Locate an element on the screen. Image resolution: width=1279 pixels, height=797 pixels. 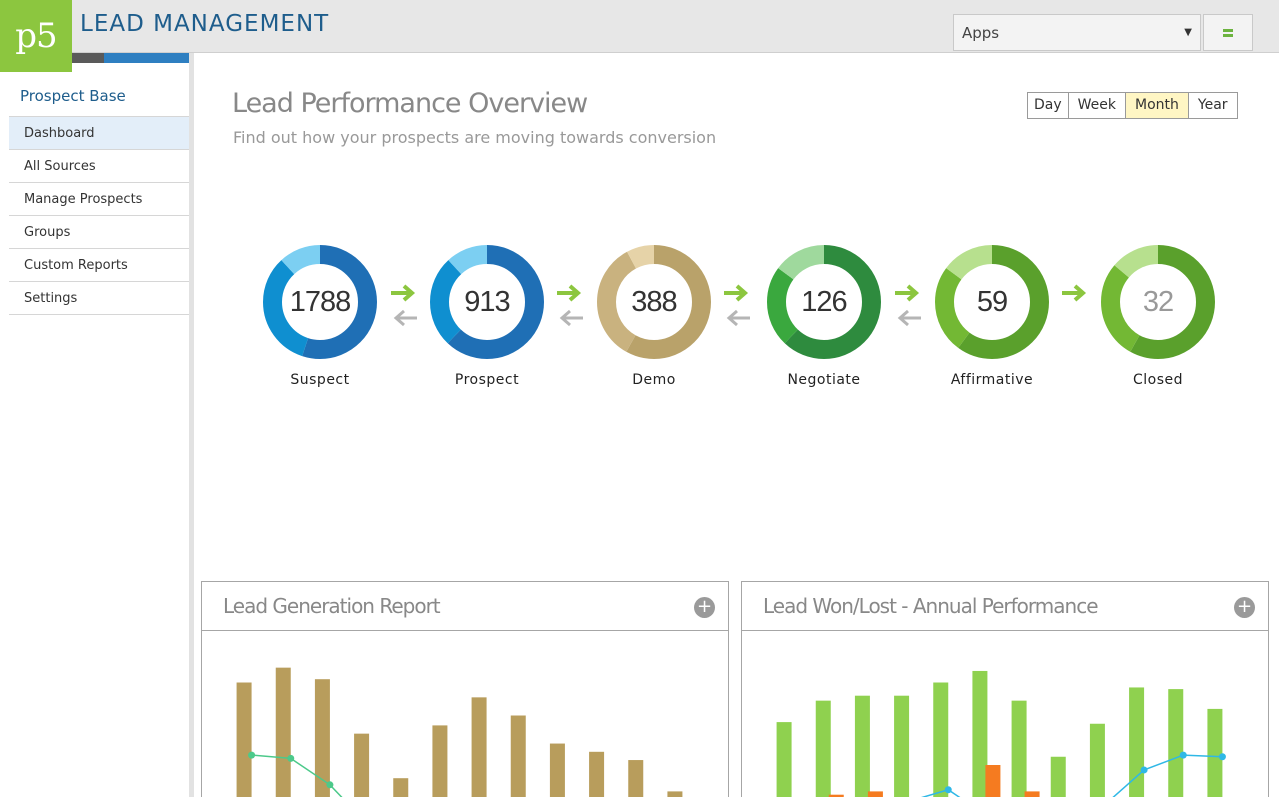
menu-button is located at coordinates (1228, 32).